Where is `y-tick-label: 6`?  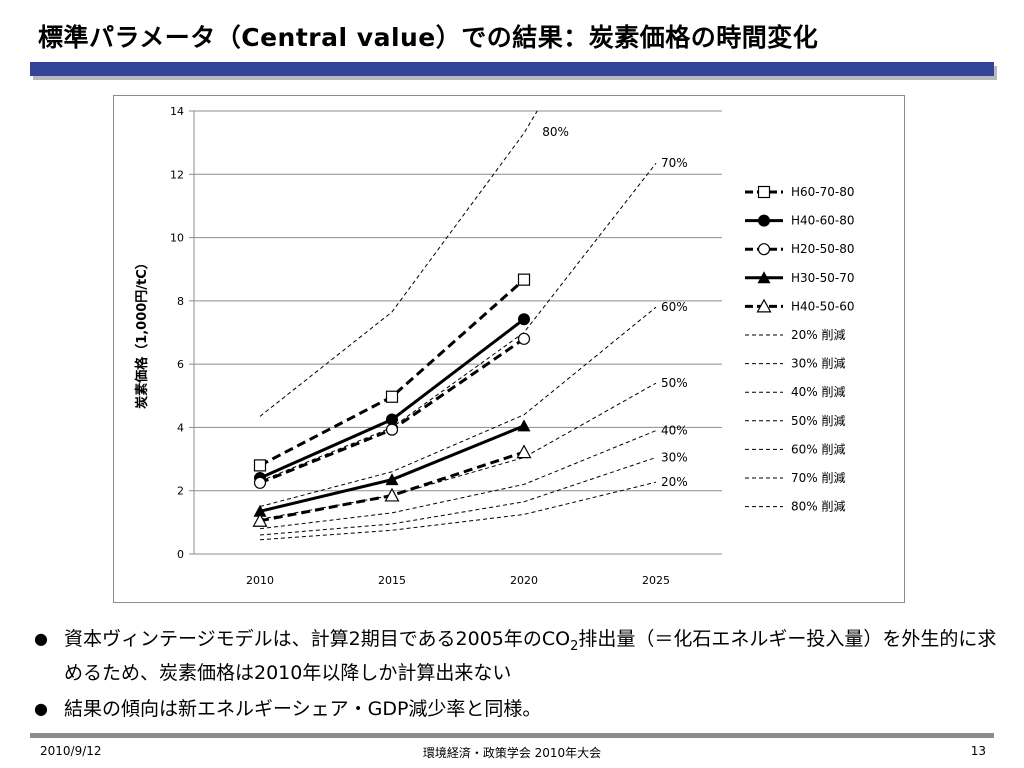
y-tick-label: 6 is located at coordinates (180, 364).